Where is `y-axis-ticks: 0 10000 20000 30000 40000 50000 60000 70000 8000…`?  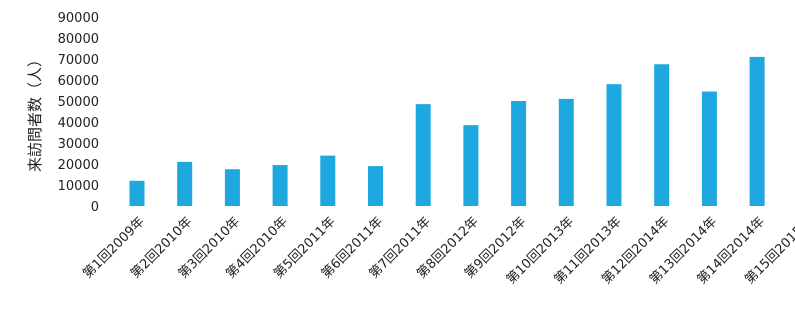
y-axis-ticks: 0 10000 20000 30000 40000 50000 60000 70000 8000… is located at coordinates (78, 113).